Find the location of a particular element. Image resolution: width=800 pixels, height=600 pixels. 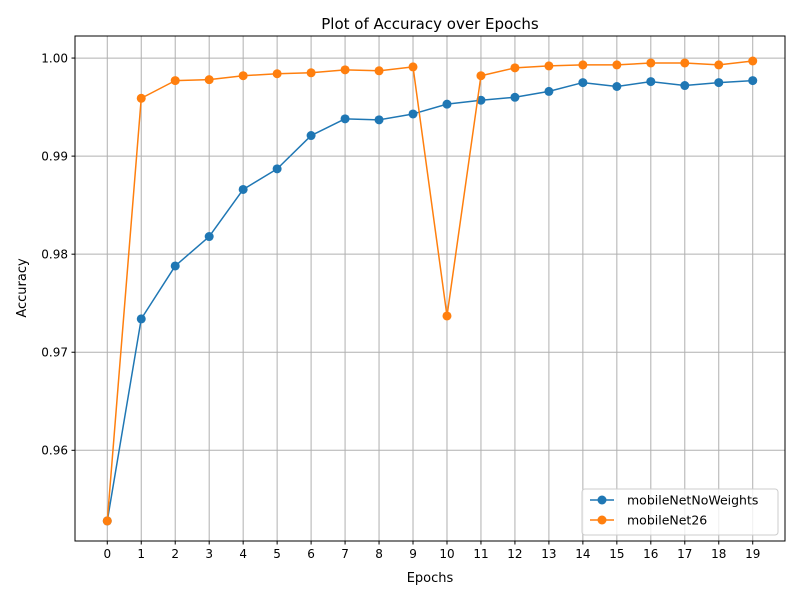

y-tick-label: 1.00 is located at coordinates (54, 58).